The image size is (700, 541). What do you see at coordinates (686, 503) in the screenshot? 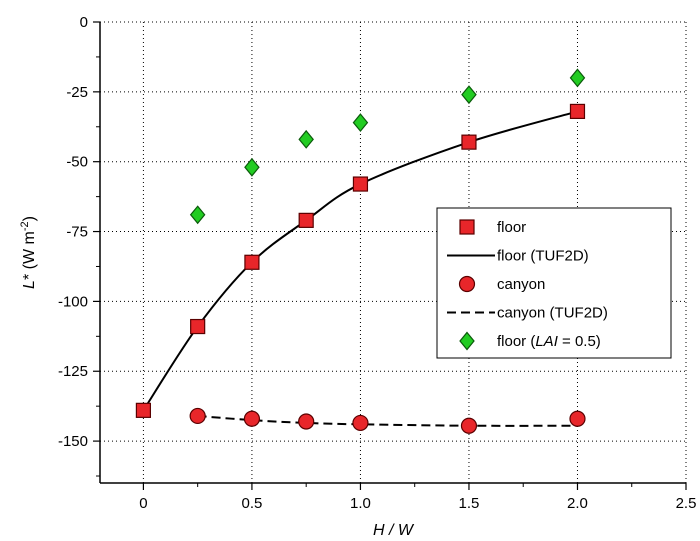
I see `x-tick-label: 2.5` at bounding box center [686, 503].